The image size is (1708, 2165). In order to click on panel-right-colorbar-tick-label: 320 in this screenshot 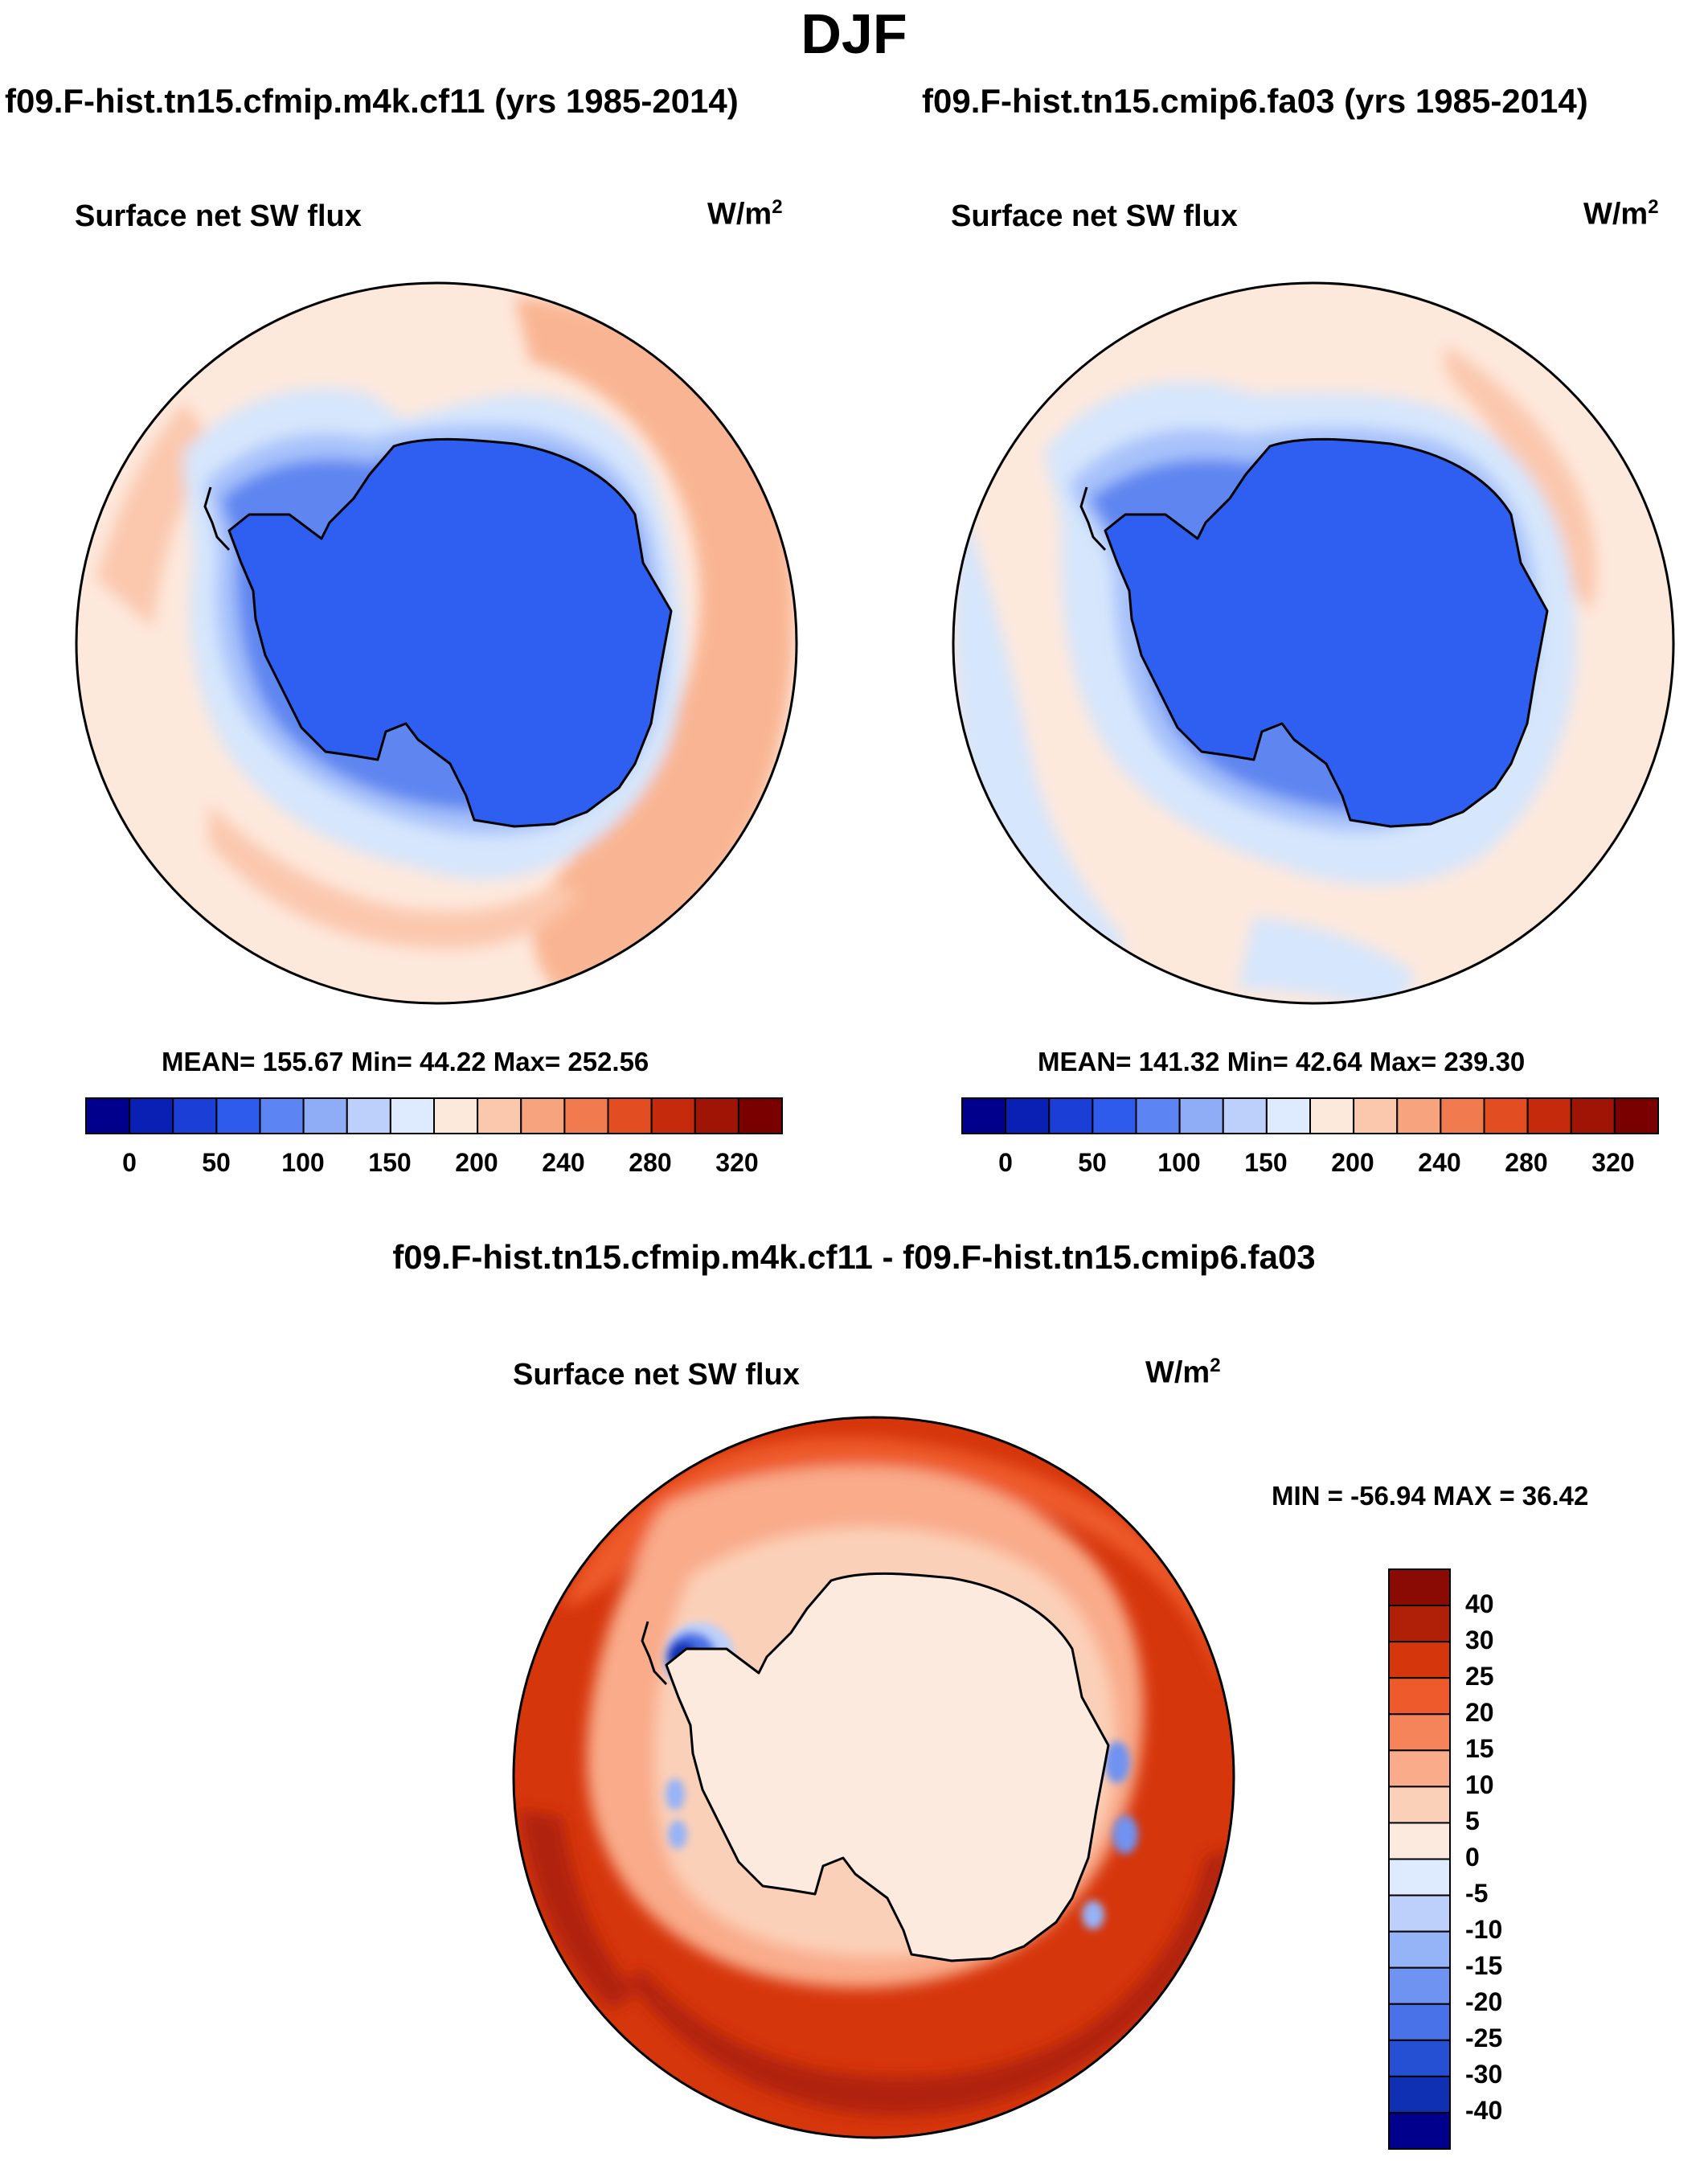, I will do `click(1613, 1162)`.